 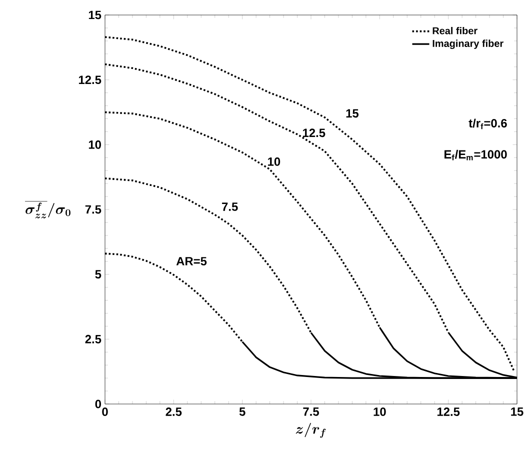 What do you see at coordinates (274, 161) in the screenshot?
I see `annotation: 10` at bounding box center [274, 161].